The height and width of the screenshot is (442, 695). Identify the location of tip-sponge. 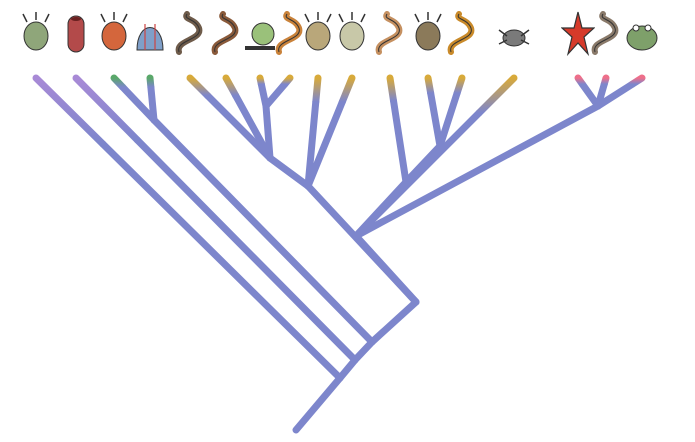
(106, 109).